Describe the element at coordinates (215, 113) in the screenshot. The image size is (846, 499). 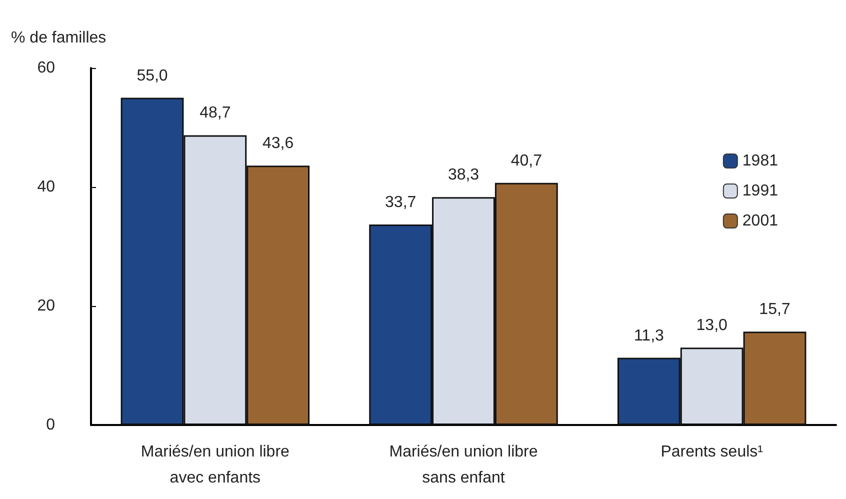
I see `data-label: 48,7` at that location.